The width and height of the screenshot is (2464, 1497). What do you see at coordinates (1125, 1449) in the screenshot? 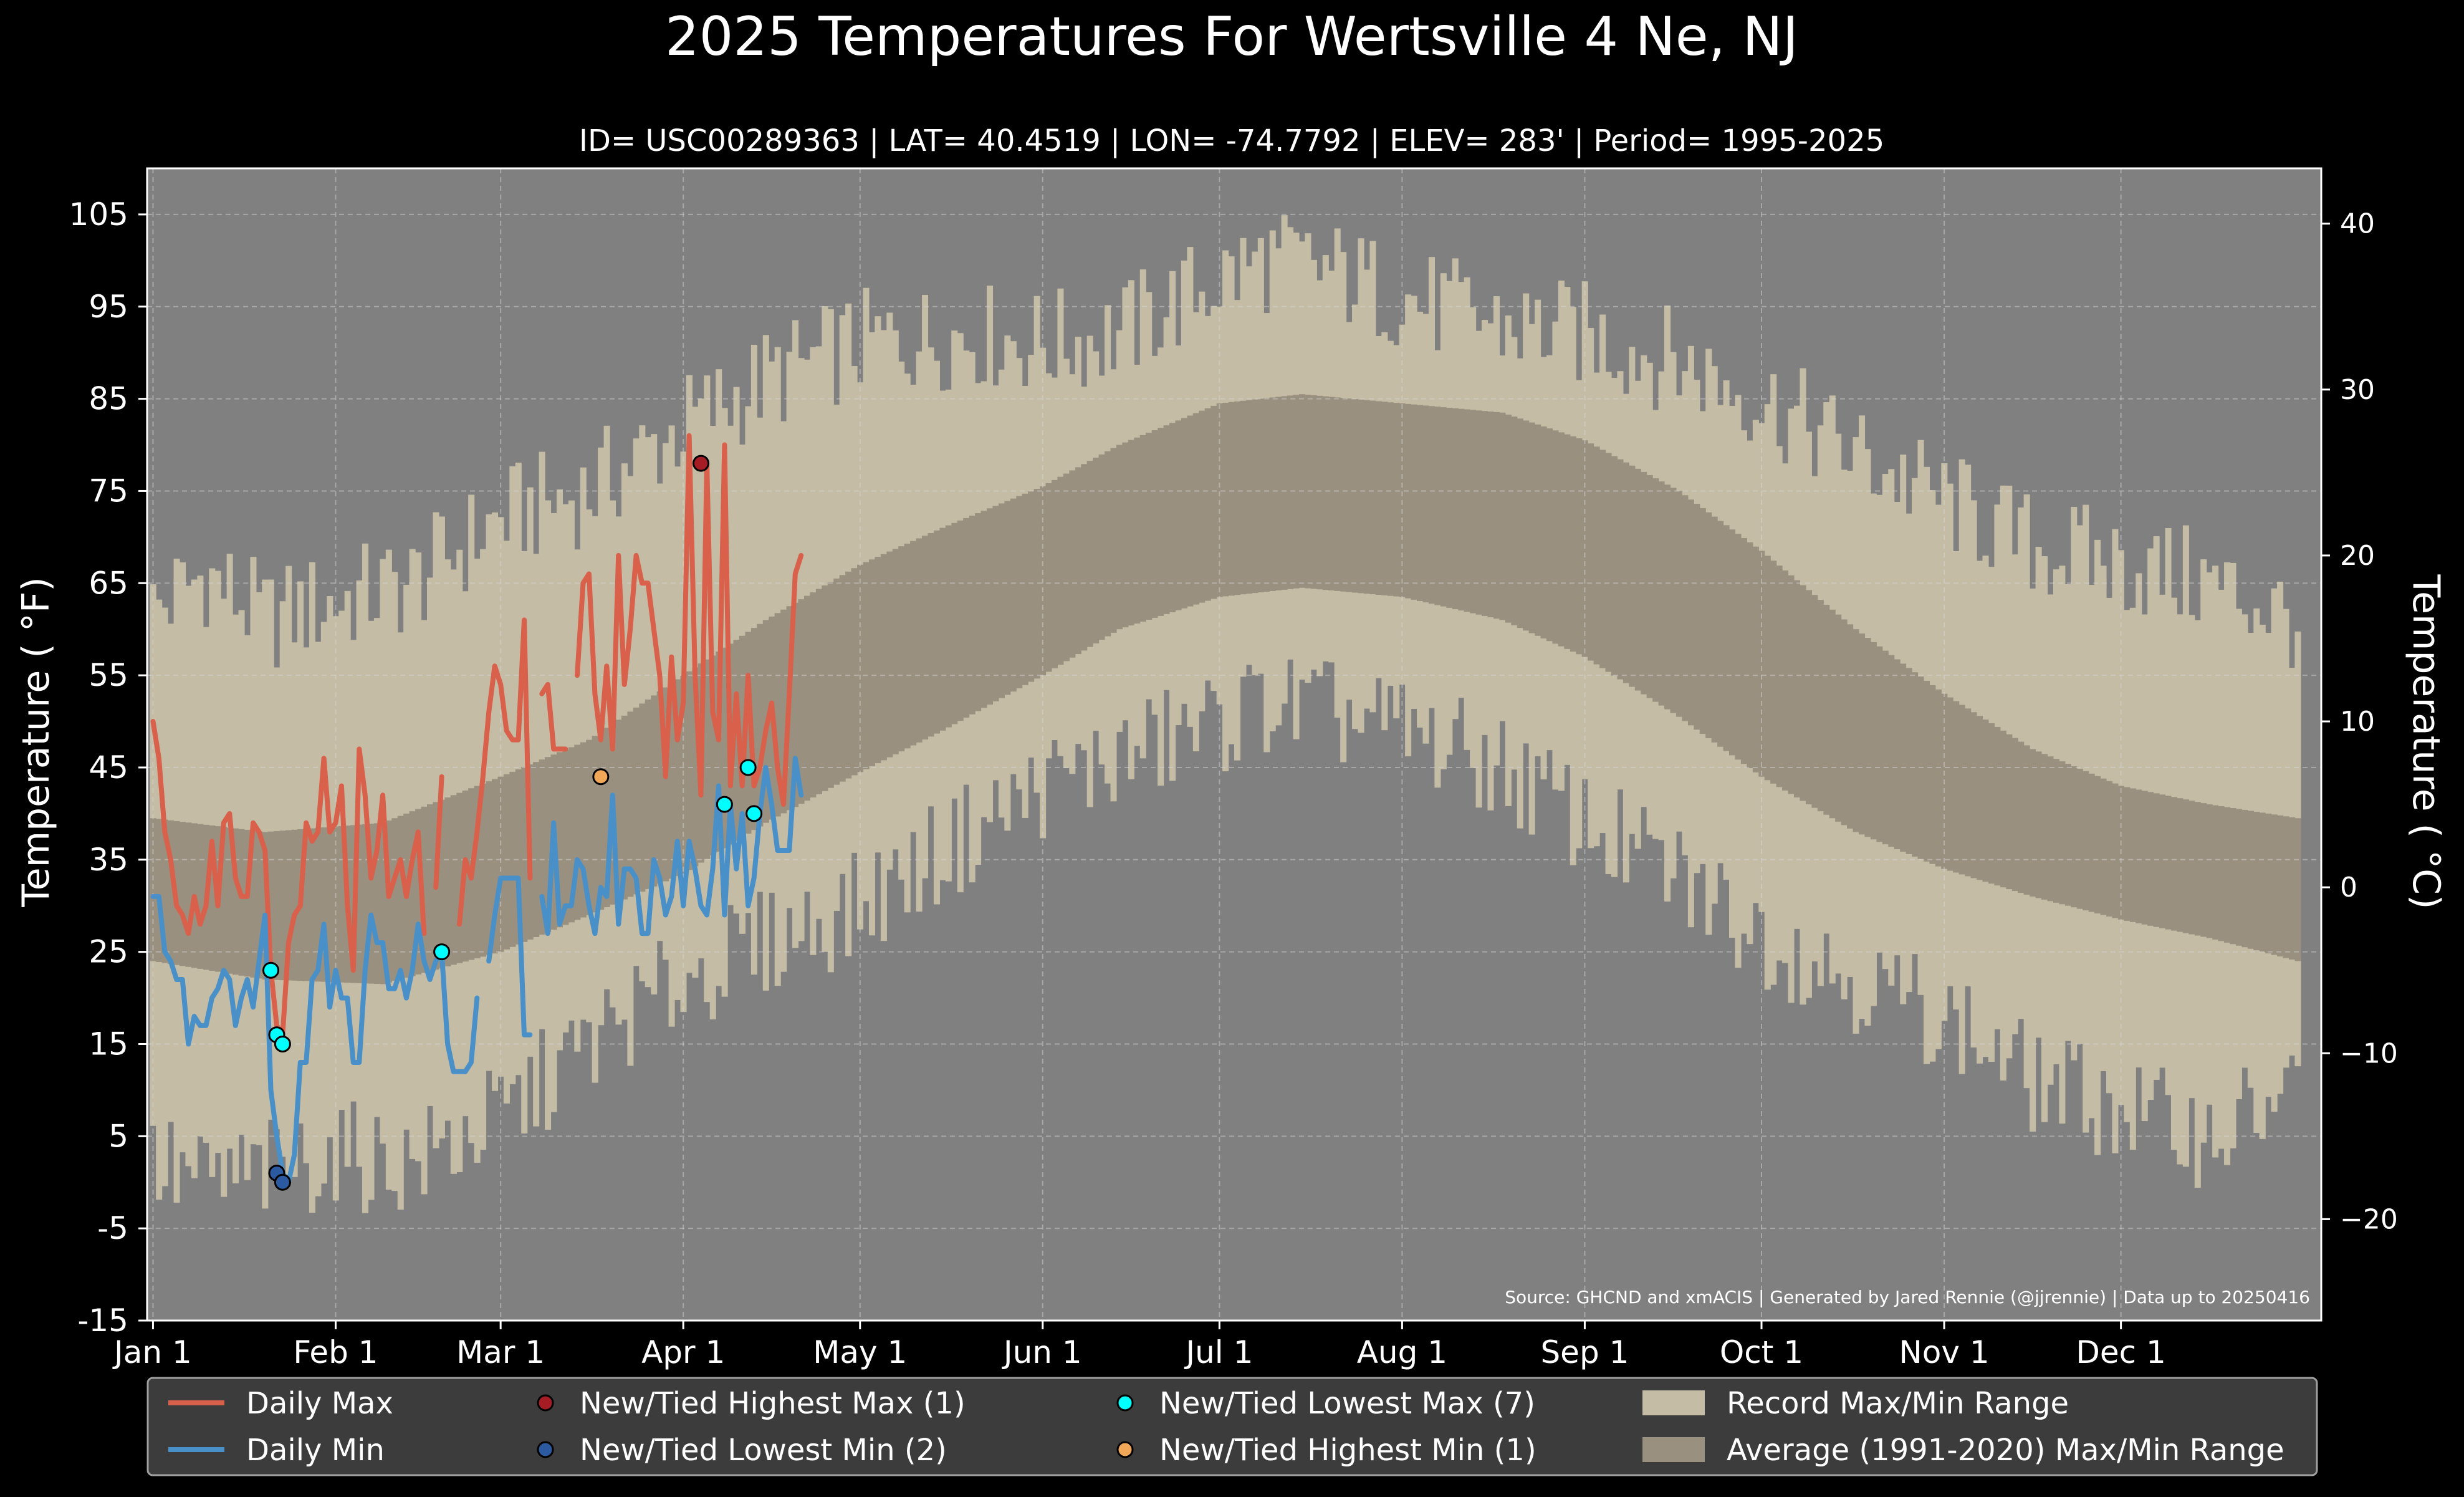
I see `legend-swatch` at bounding box center [1125, 1449].